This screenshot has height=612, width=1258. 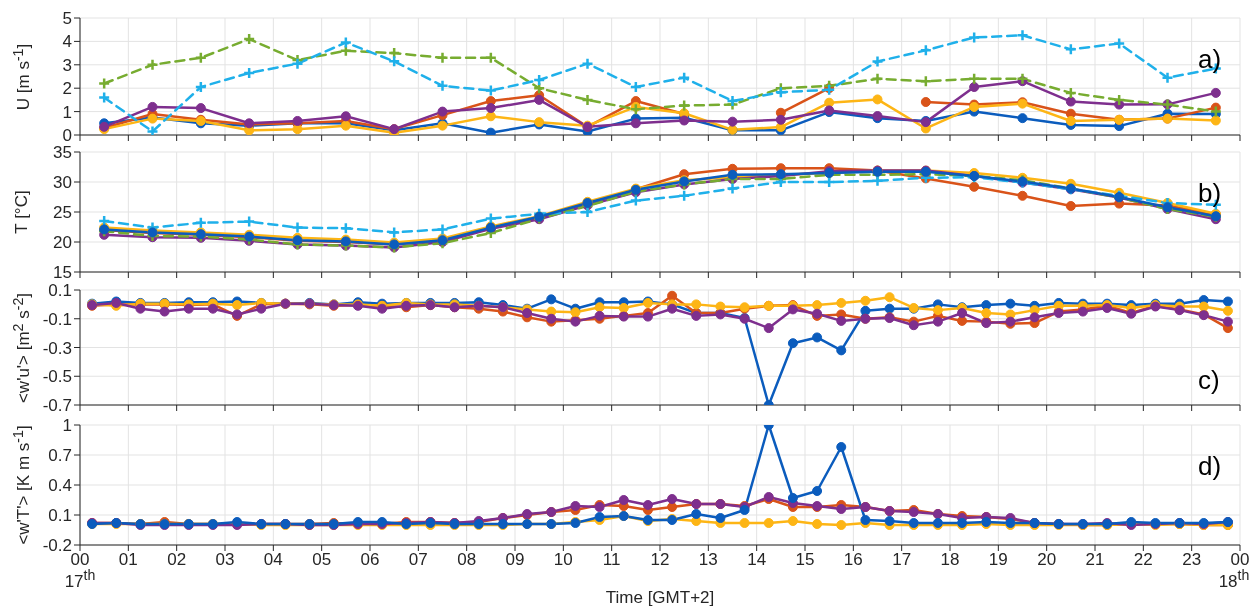 What do you see at coordinates (611, 560) in the screenshot?
I see `x-tick-label: 11` at bounding box center [611, 560].